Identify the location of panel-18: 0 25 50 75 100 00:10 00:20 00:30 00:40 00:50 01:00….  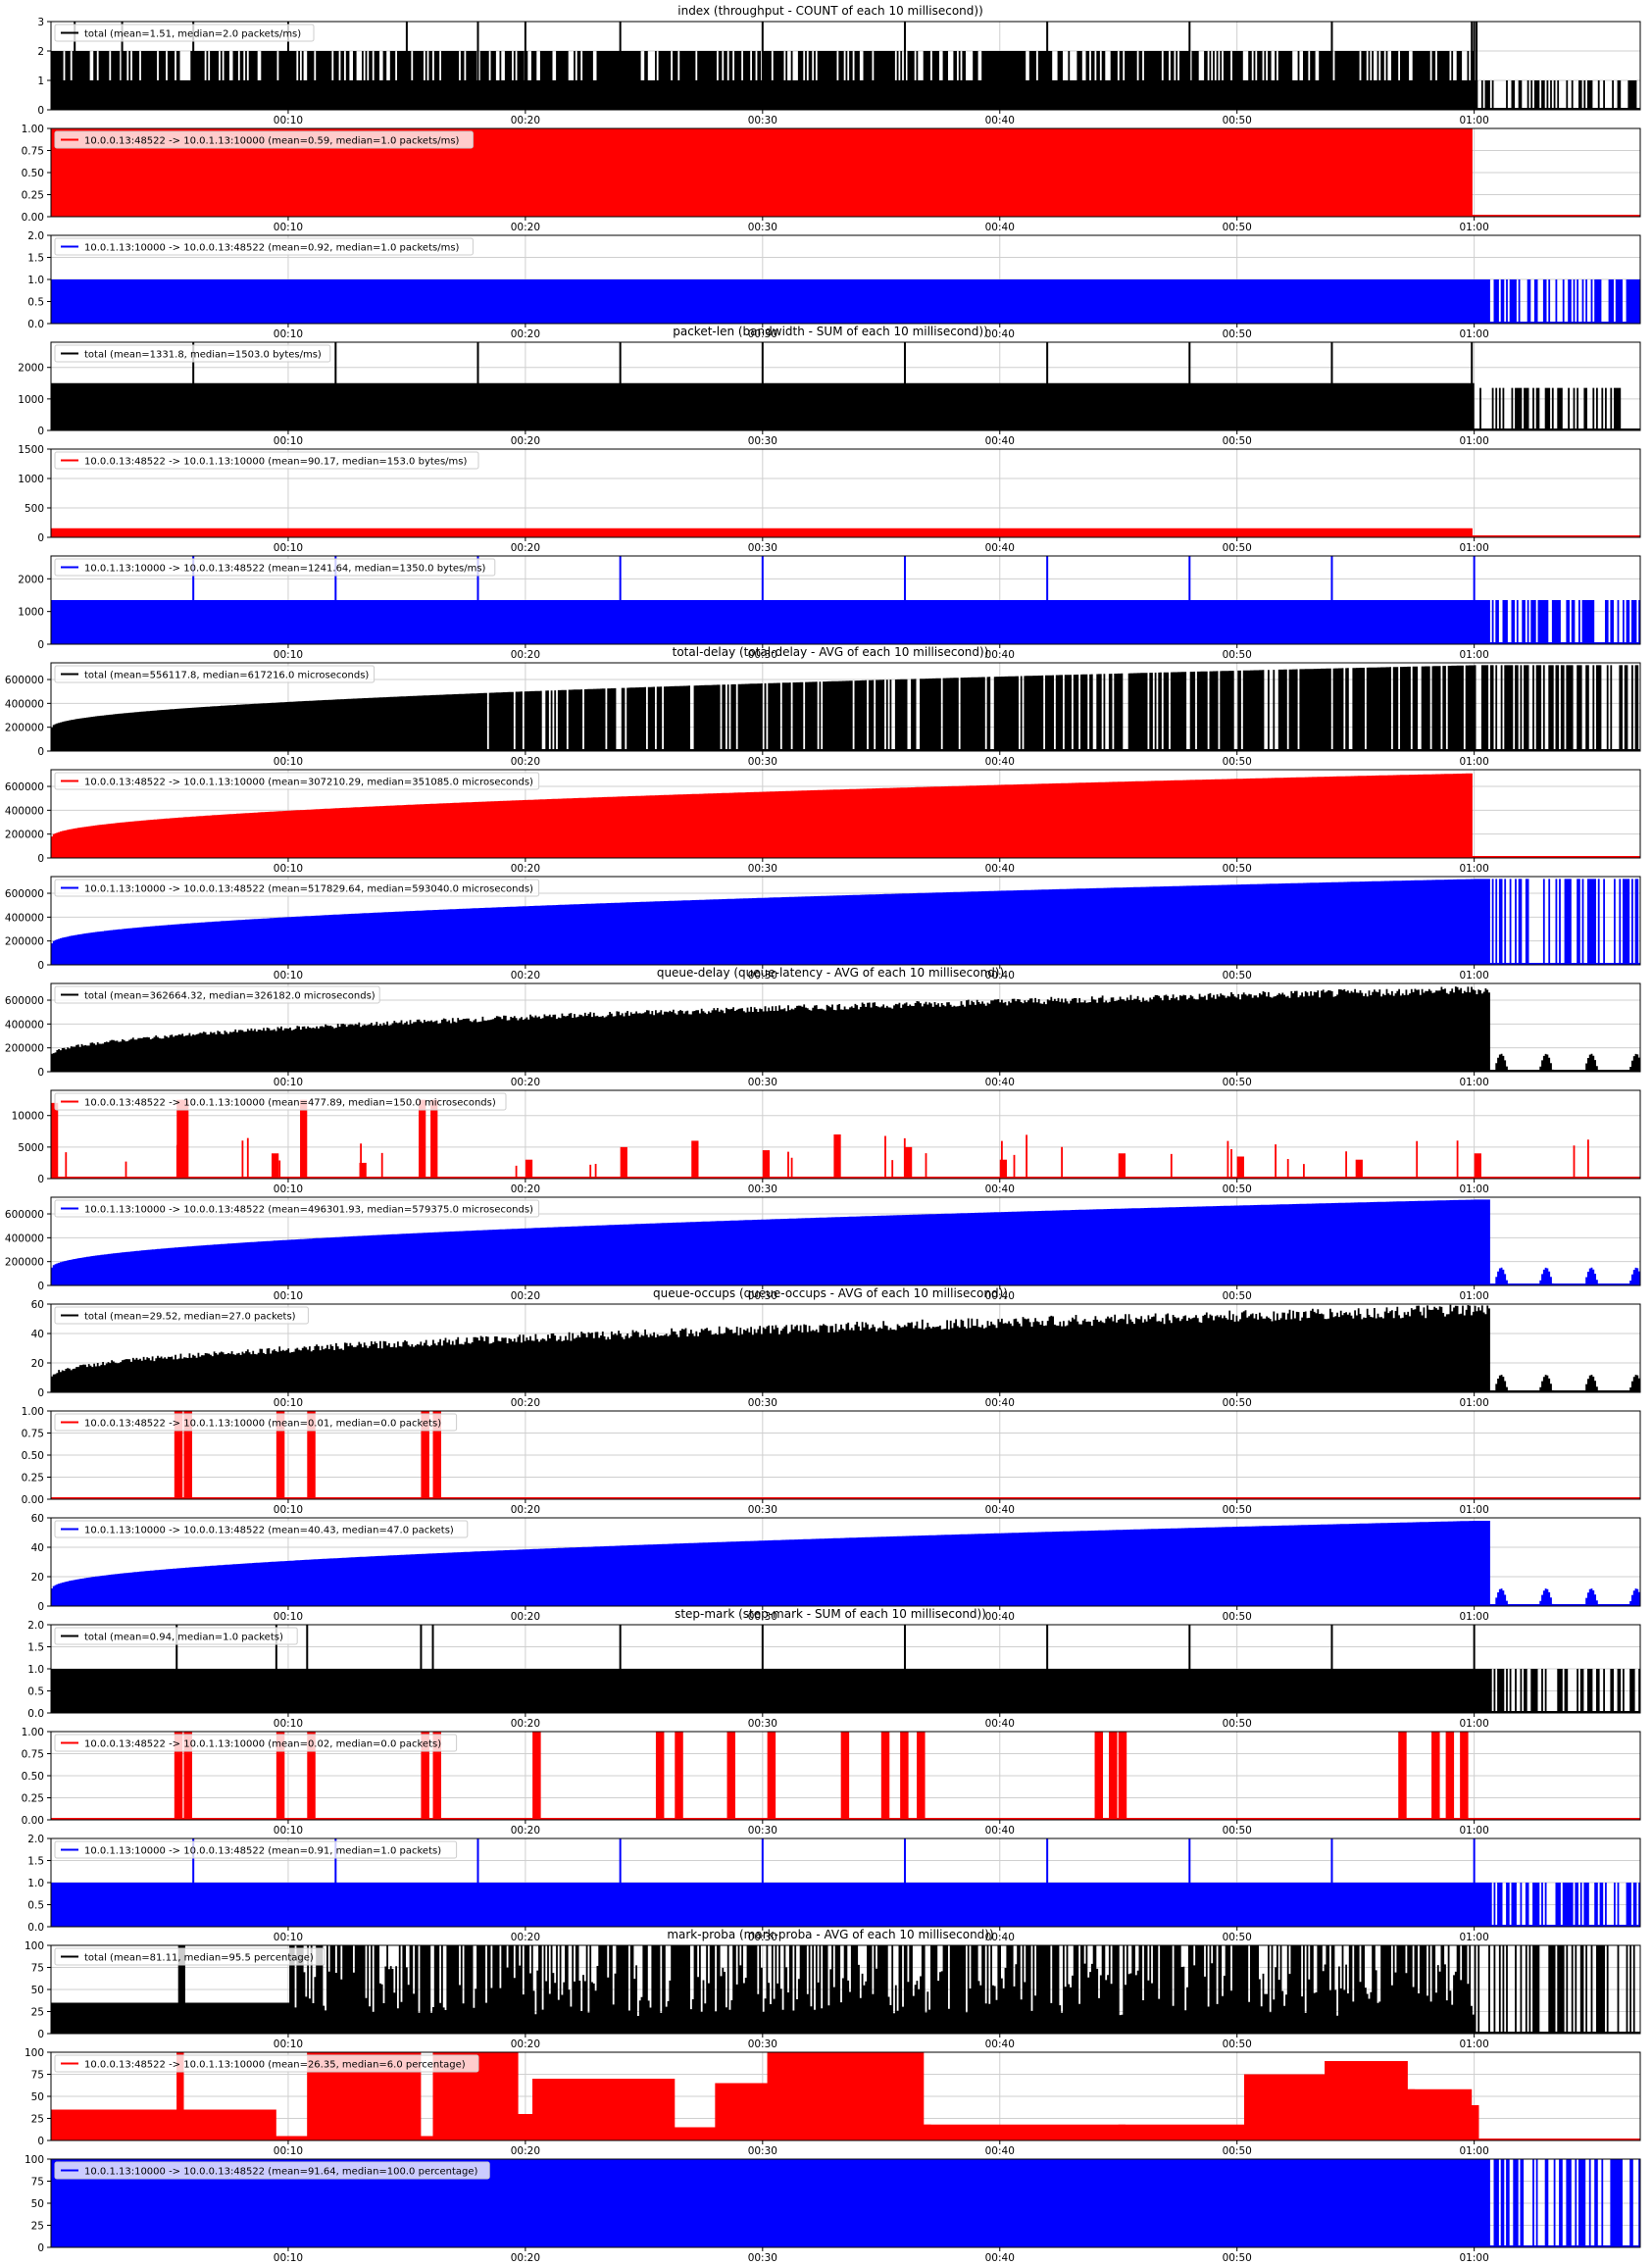
(833, 1995).